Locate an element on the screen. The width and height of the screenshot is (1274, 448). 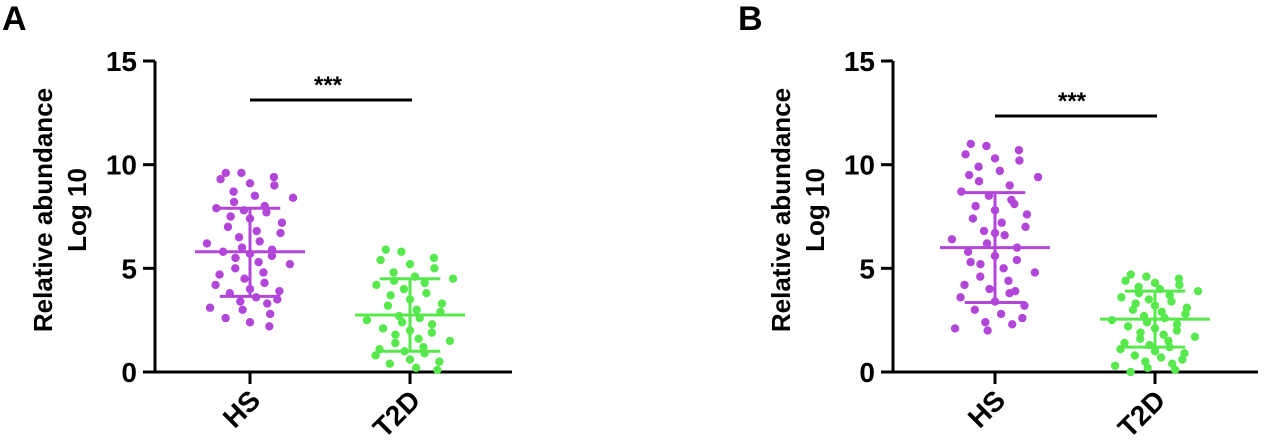
panel-a-errorbars is located at coordinates (330, 279).